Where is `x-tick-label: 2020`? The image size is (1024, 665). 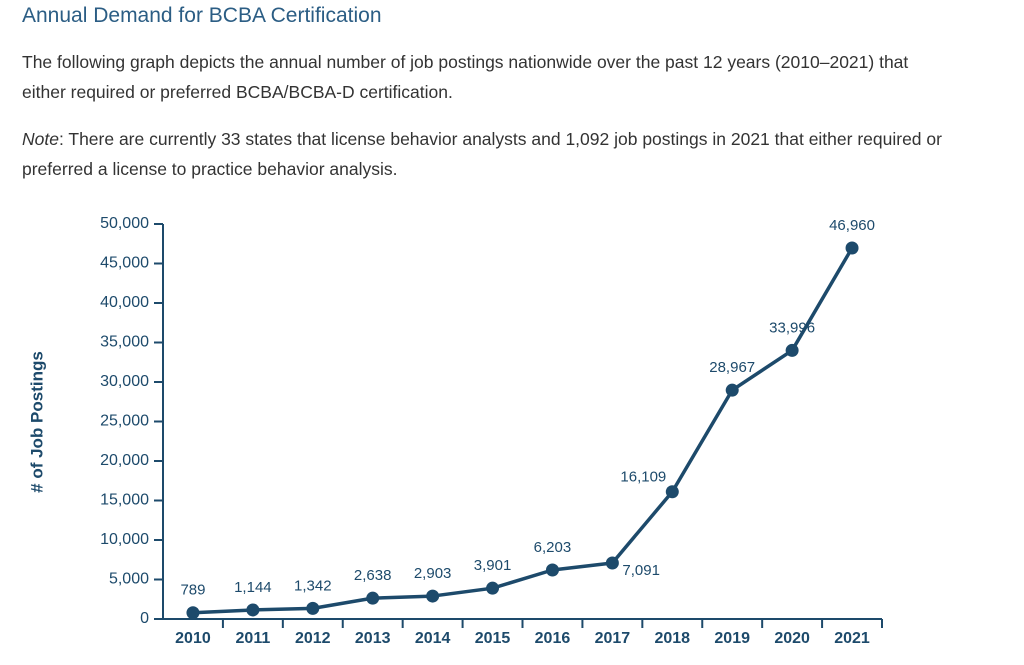 x-tick-label: 2020 is located at coordinates (792, 638).